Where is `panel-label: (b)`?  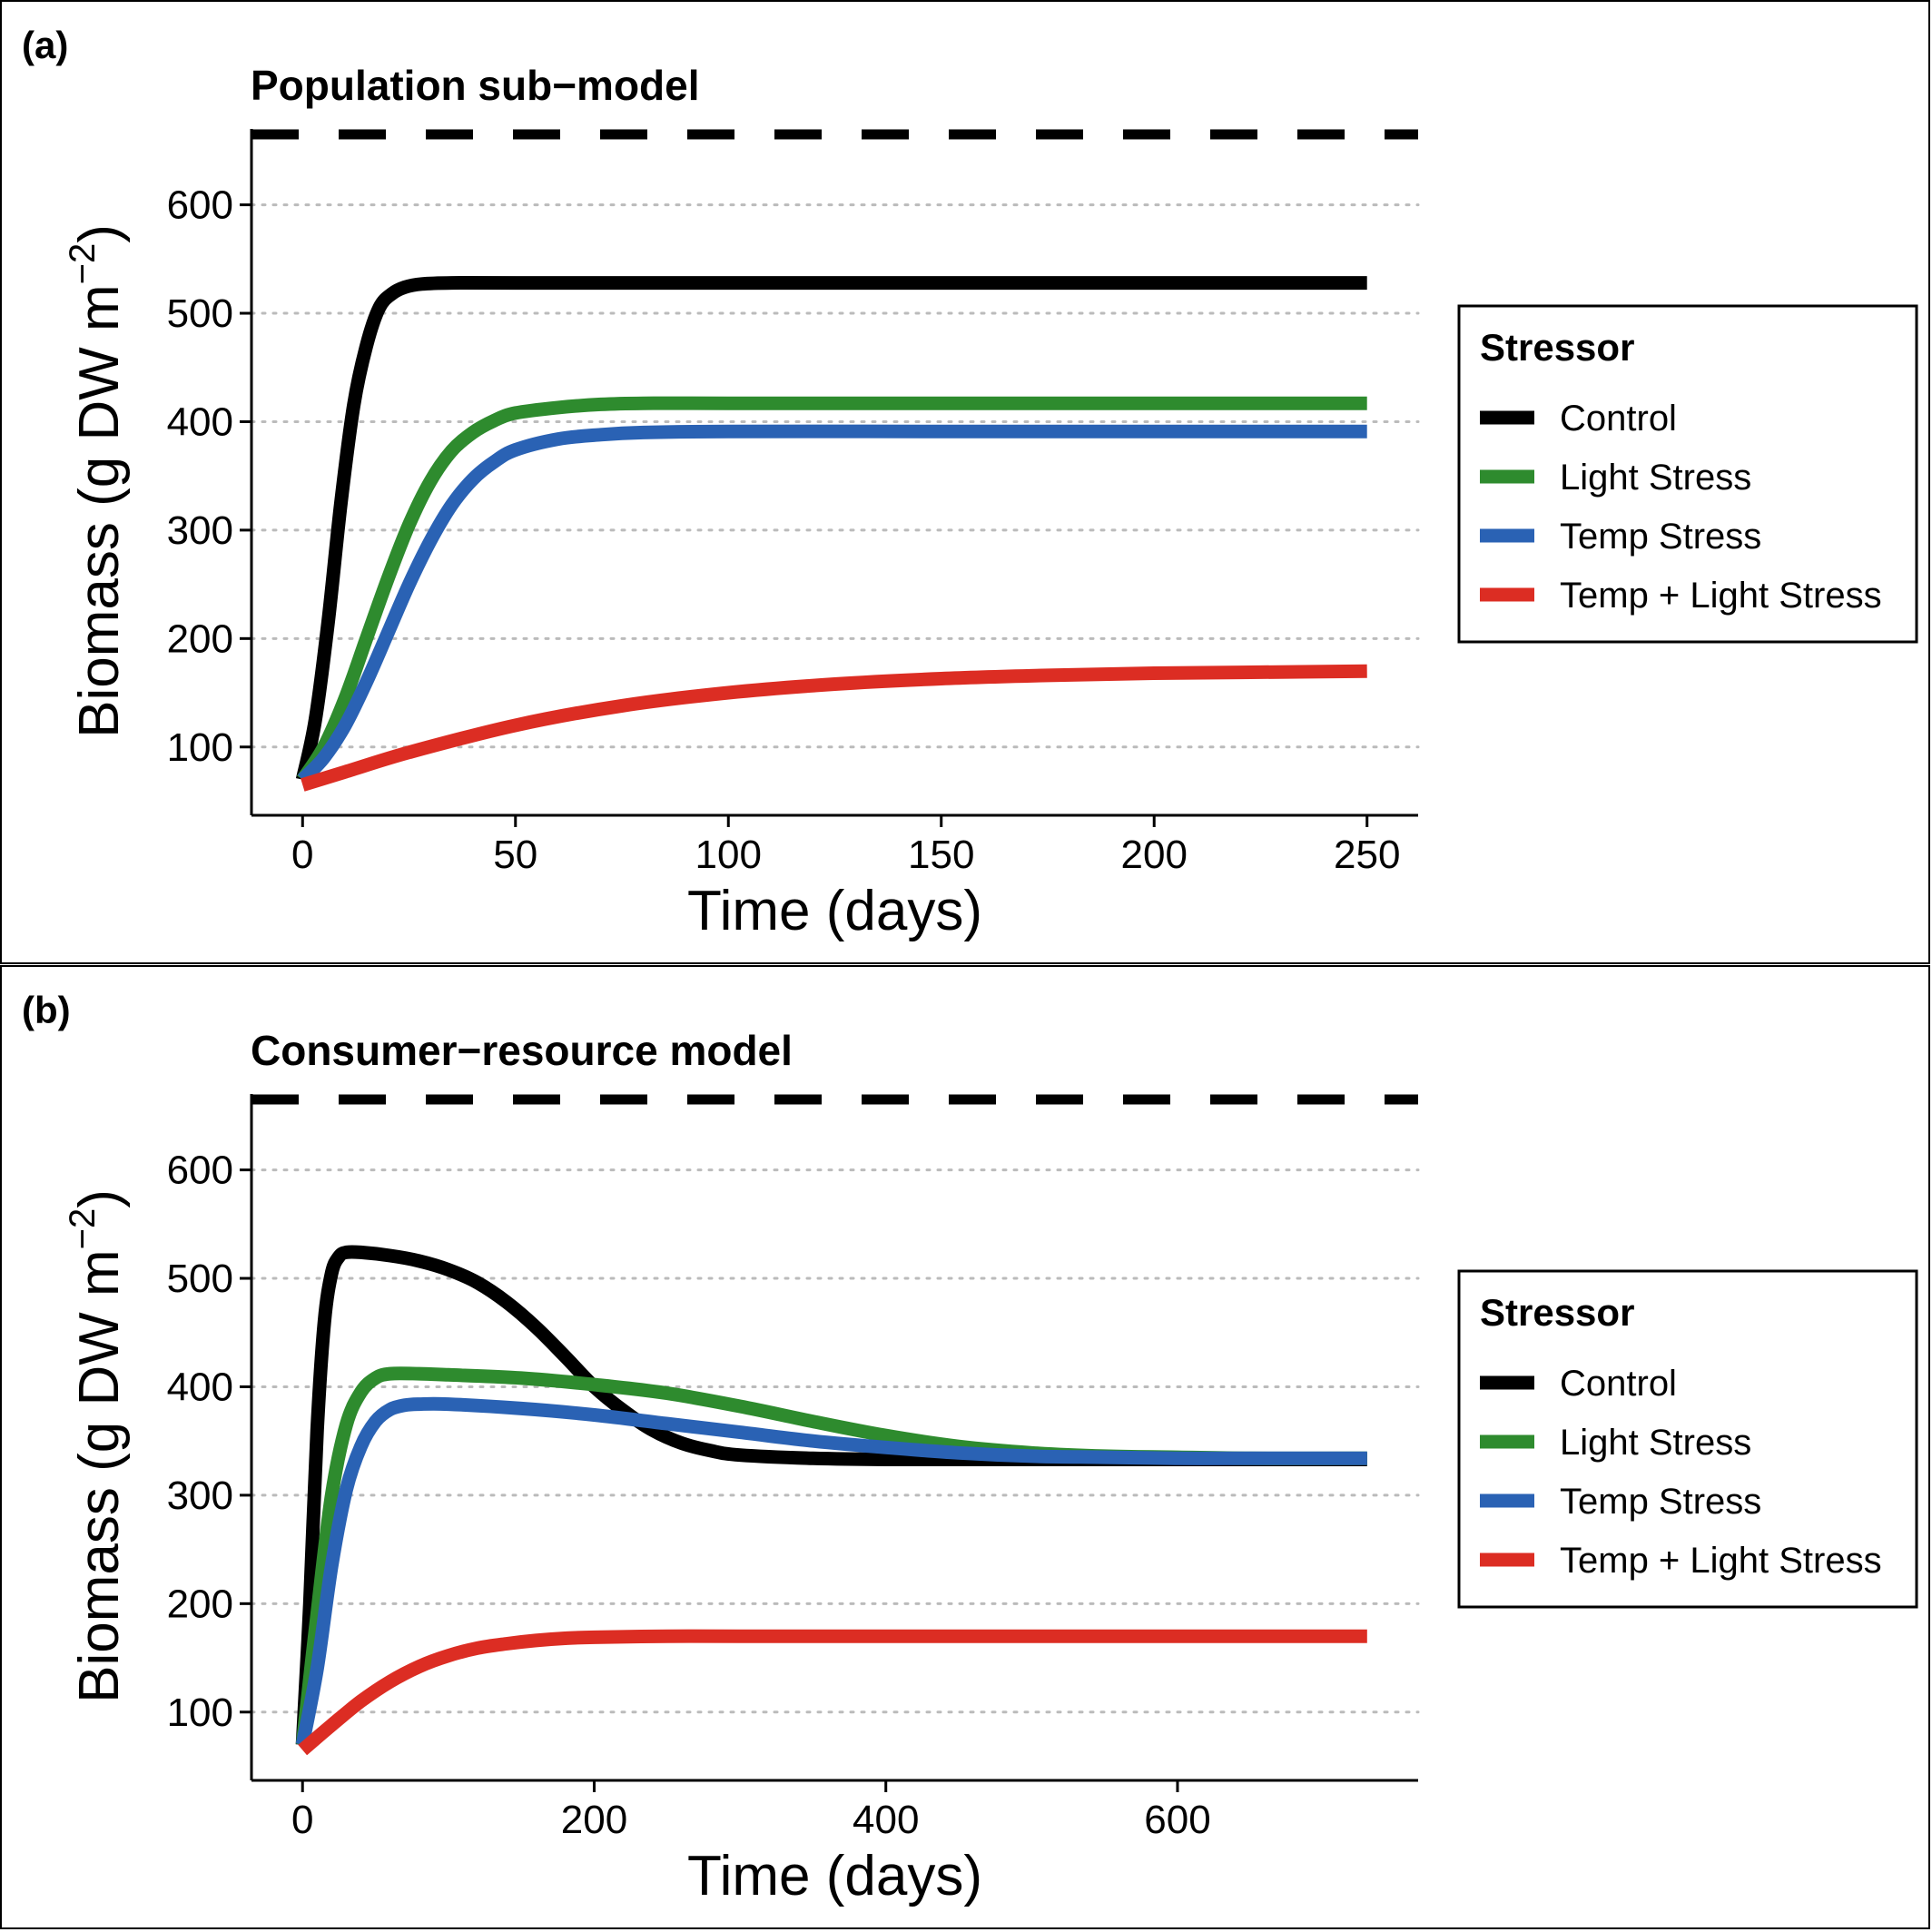
panel-label: (b) is located at coordinates (47, 1010).